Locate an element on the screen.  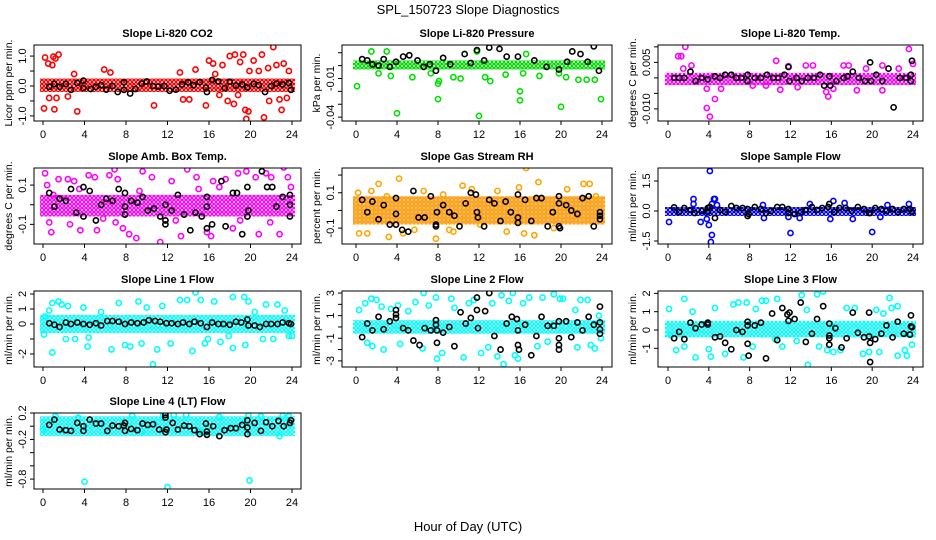
x-tick-label: 16 is located at coordinates (520, 381).